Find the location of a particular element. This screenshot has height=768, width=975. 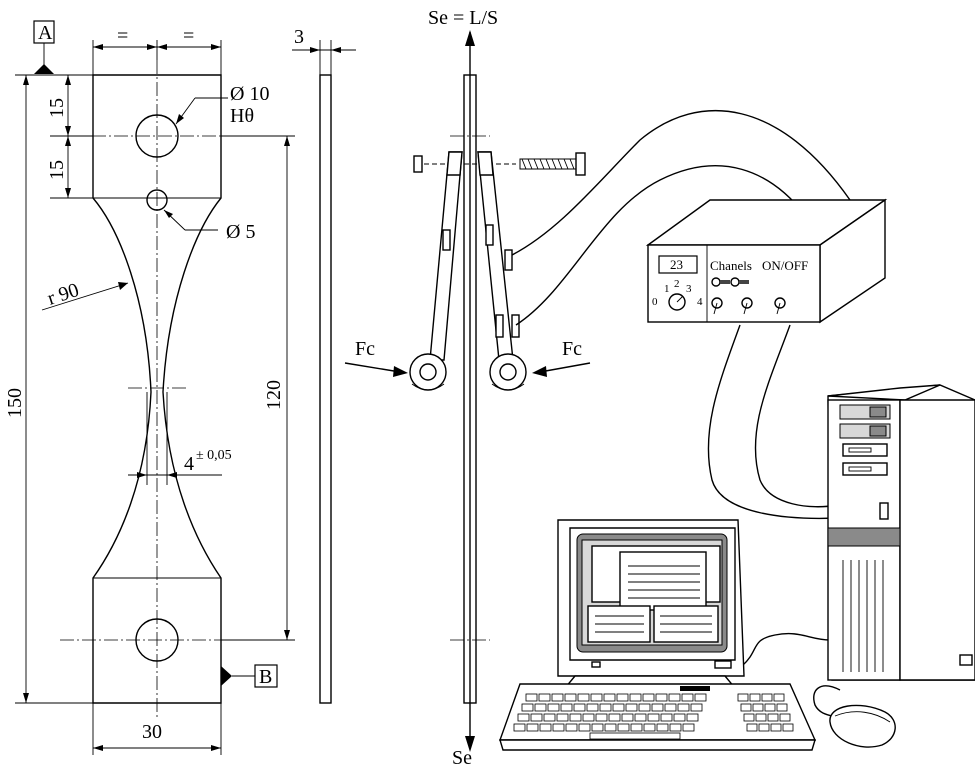

arrow-up is located at coordinates (470, 38).